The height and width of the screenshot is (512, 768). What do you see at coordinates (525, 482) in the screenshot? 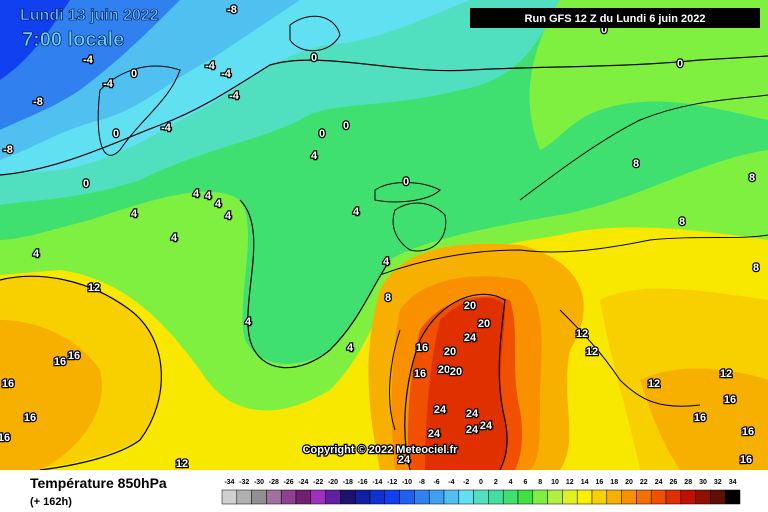
I see `legend-value: 6` at bounding box center [525, 482].